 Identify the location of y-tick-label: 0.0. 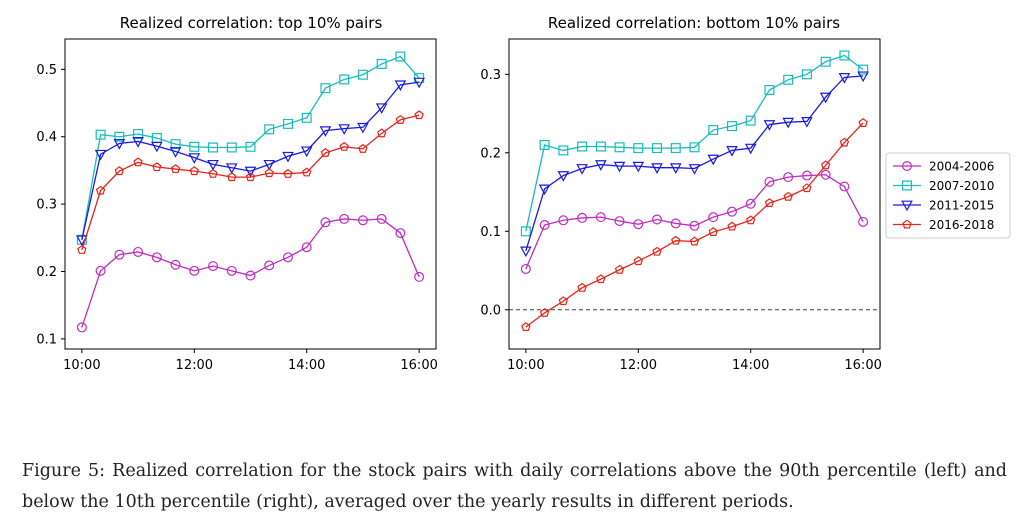
(490, 310).